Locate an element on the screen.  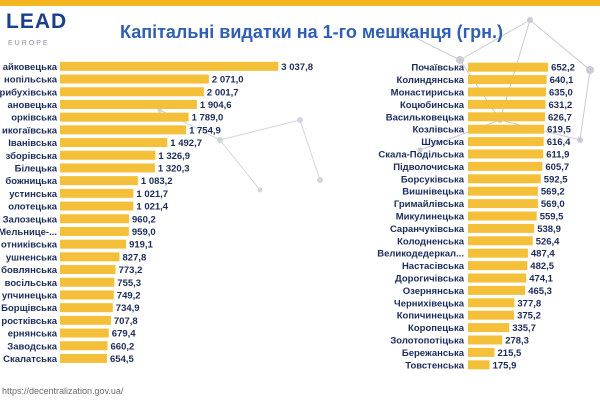
left-category-label: ушненська is located at coordinates (32, 257).